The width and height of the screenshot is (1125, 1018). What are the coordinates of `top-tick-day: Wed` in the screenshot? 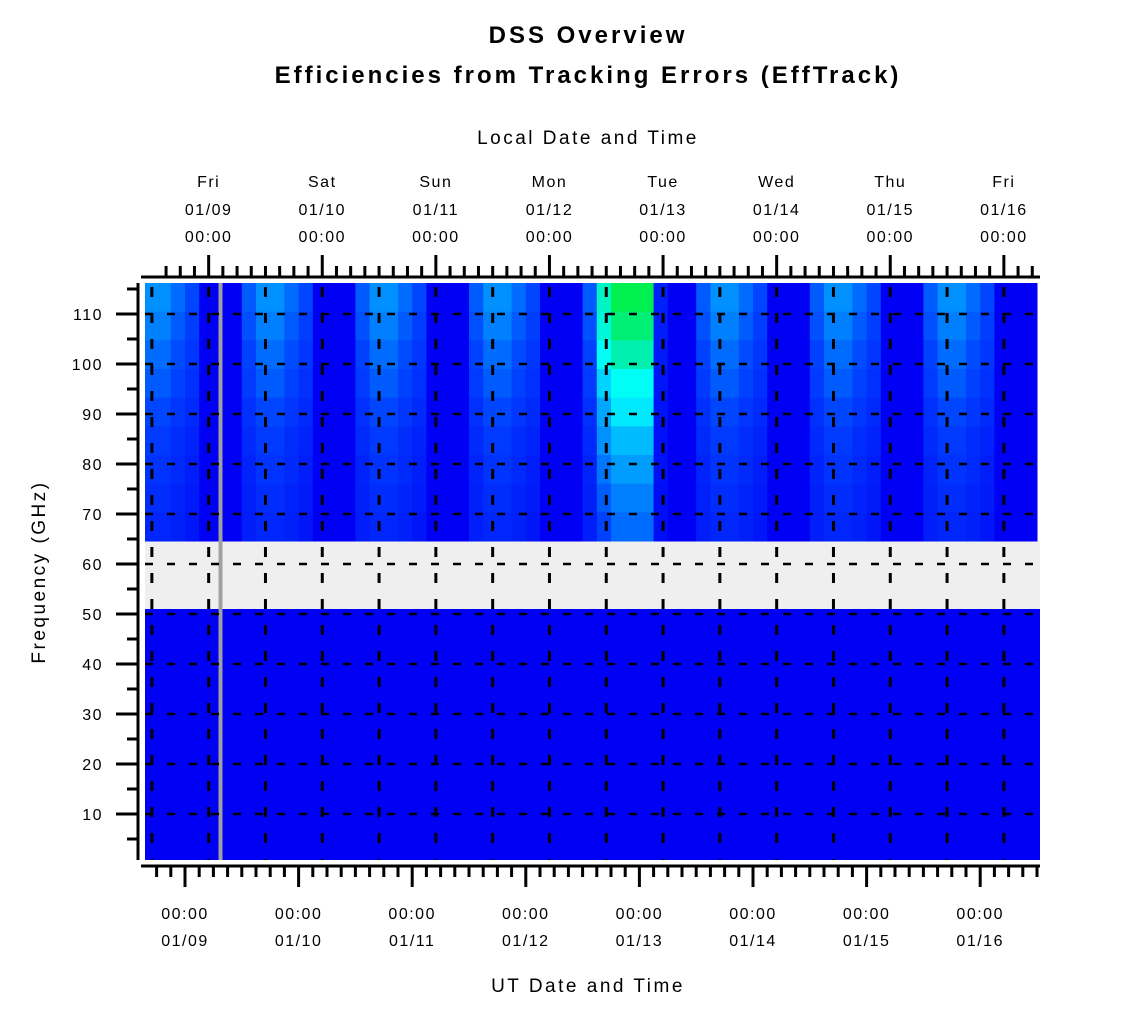 It's located at (776, 182).